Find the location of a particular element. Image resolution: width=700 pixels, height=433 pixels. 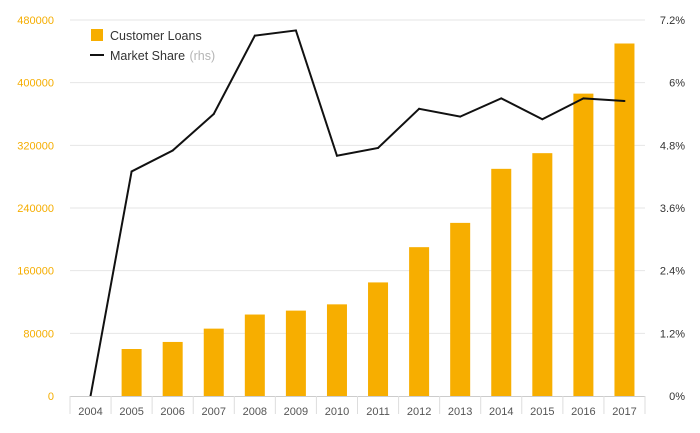

bar-2014 is located at coordinates (501, 282).